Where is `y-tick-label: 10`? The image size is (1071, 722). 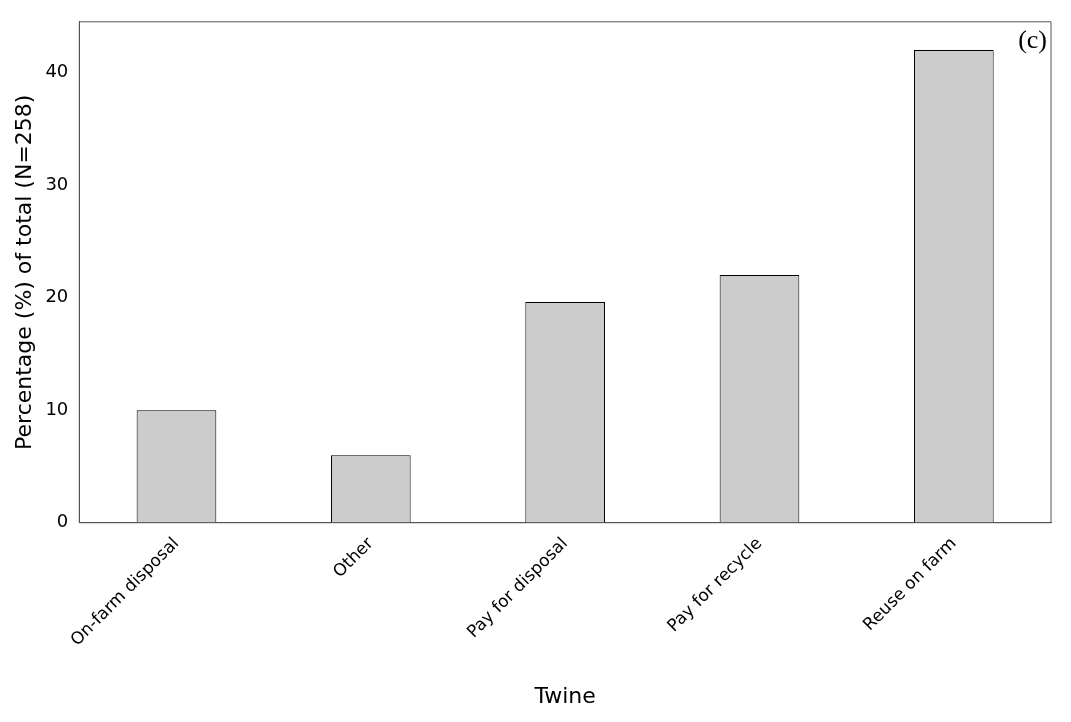 y-tick-label: 10 is located at coordinates (57, 408).